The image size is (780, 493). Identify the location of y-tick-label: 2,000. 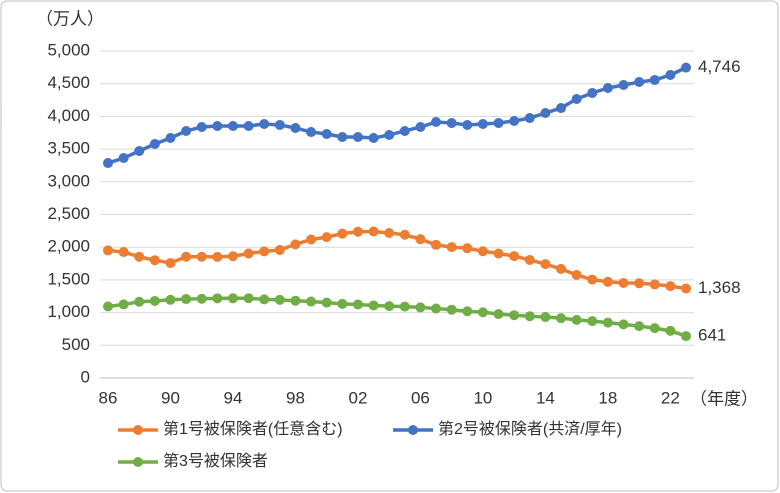
(68, 246).